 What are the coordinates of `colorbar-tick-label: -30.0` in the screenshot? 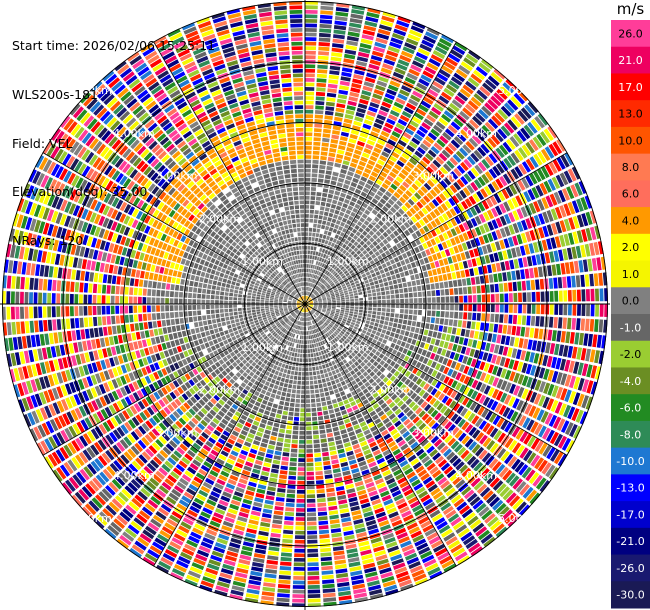 It's located at (630, 595).